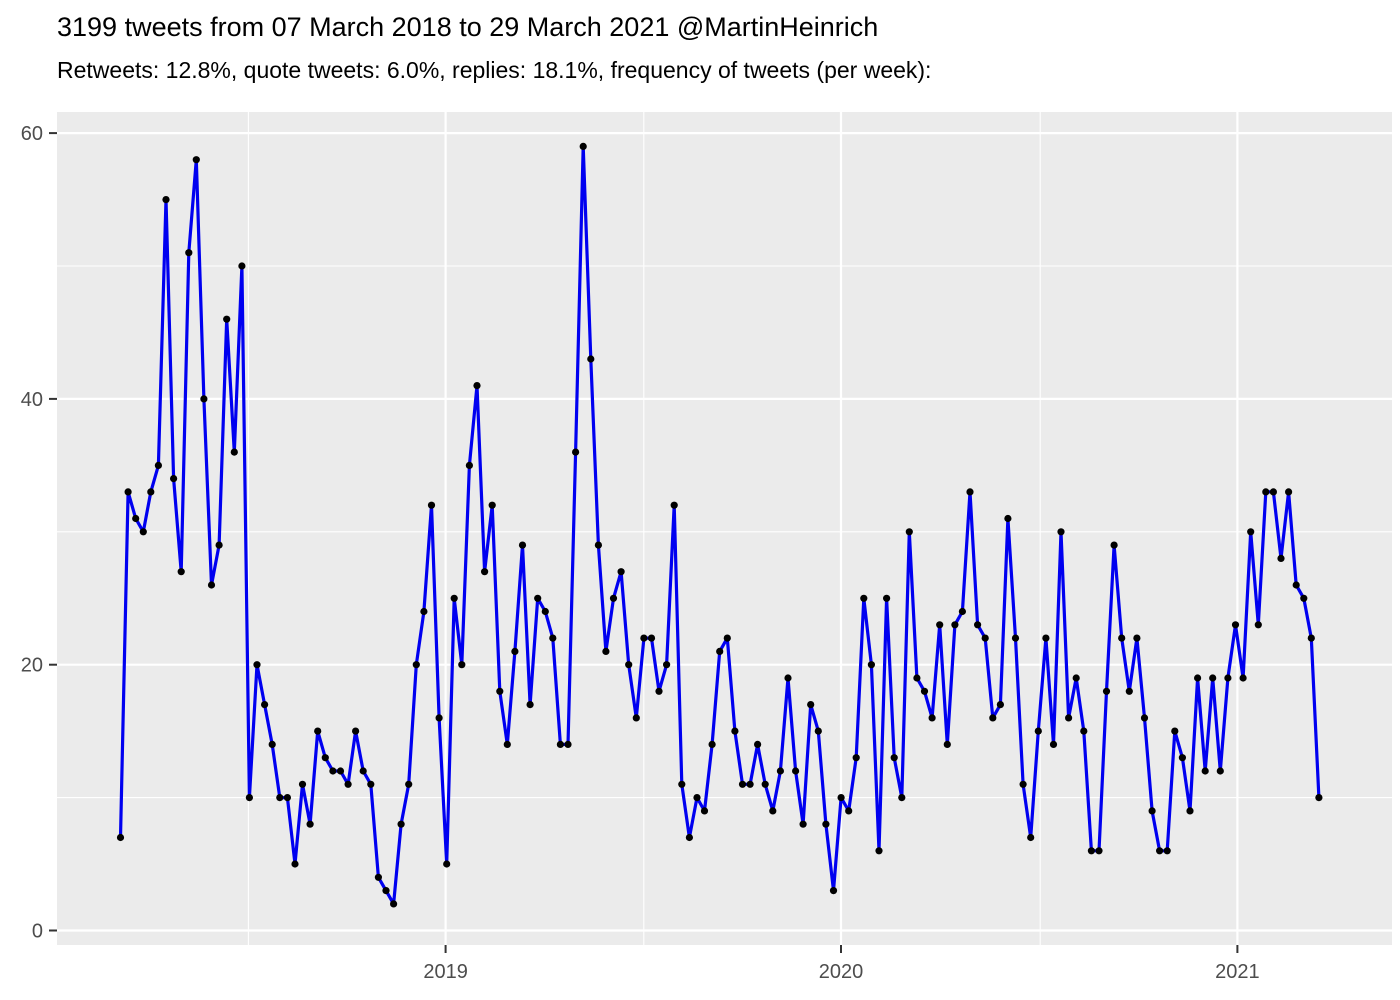 This screenshot has height=1000, width=1400. What do you see at coordinates (37, 932) in the screenshot?
I see `y-axis-tick-label: 0` at bounding box center [37, 932].